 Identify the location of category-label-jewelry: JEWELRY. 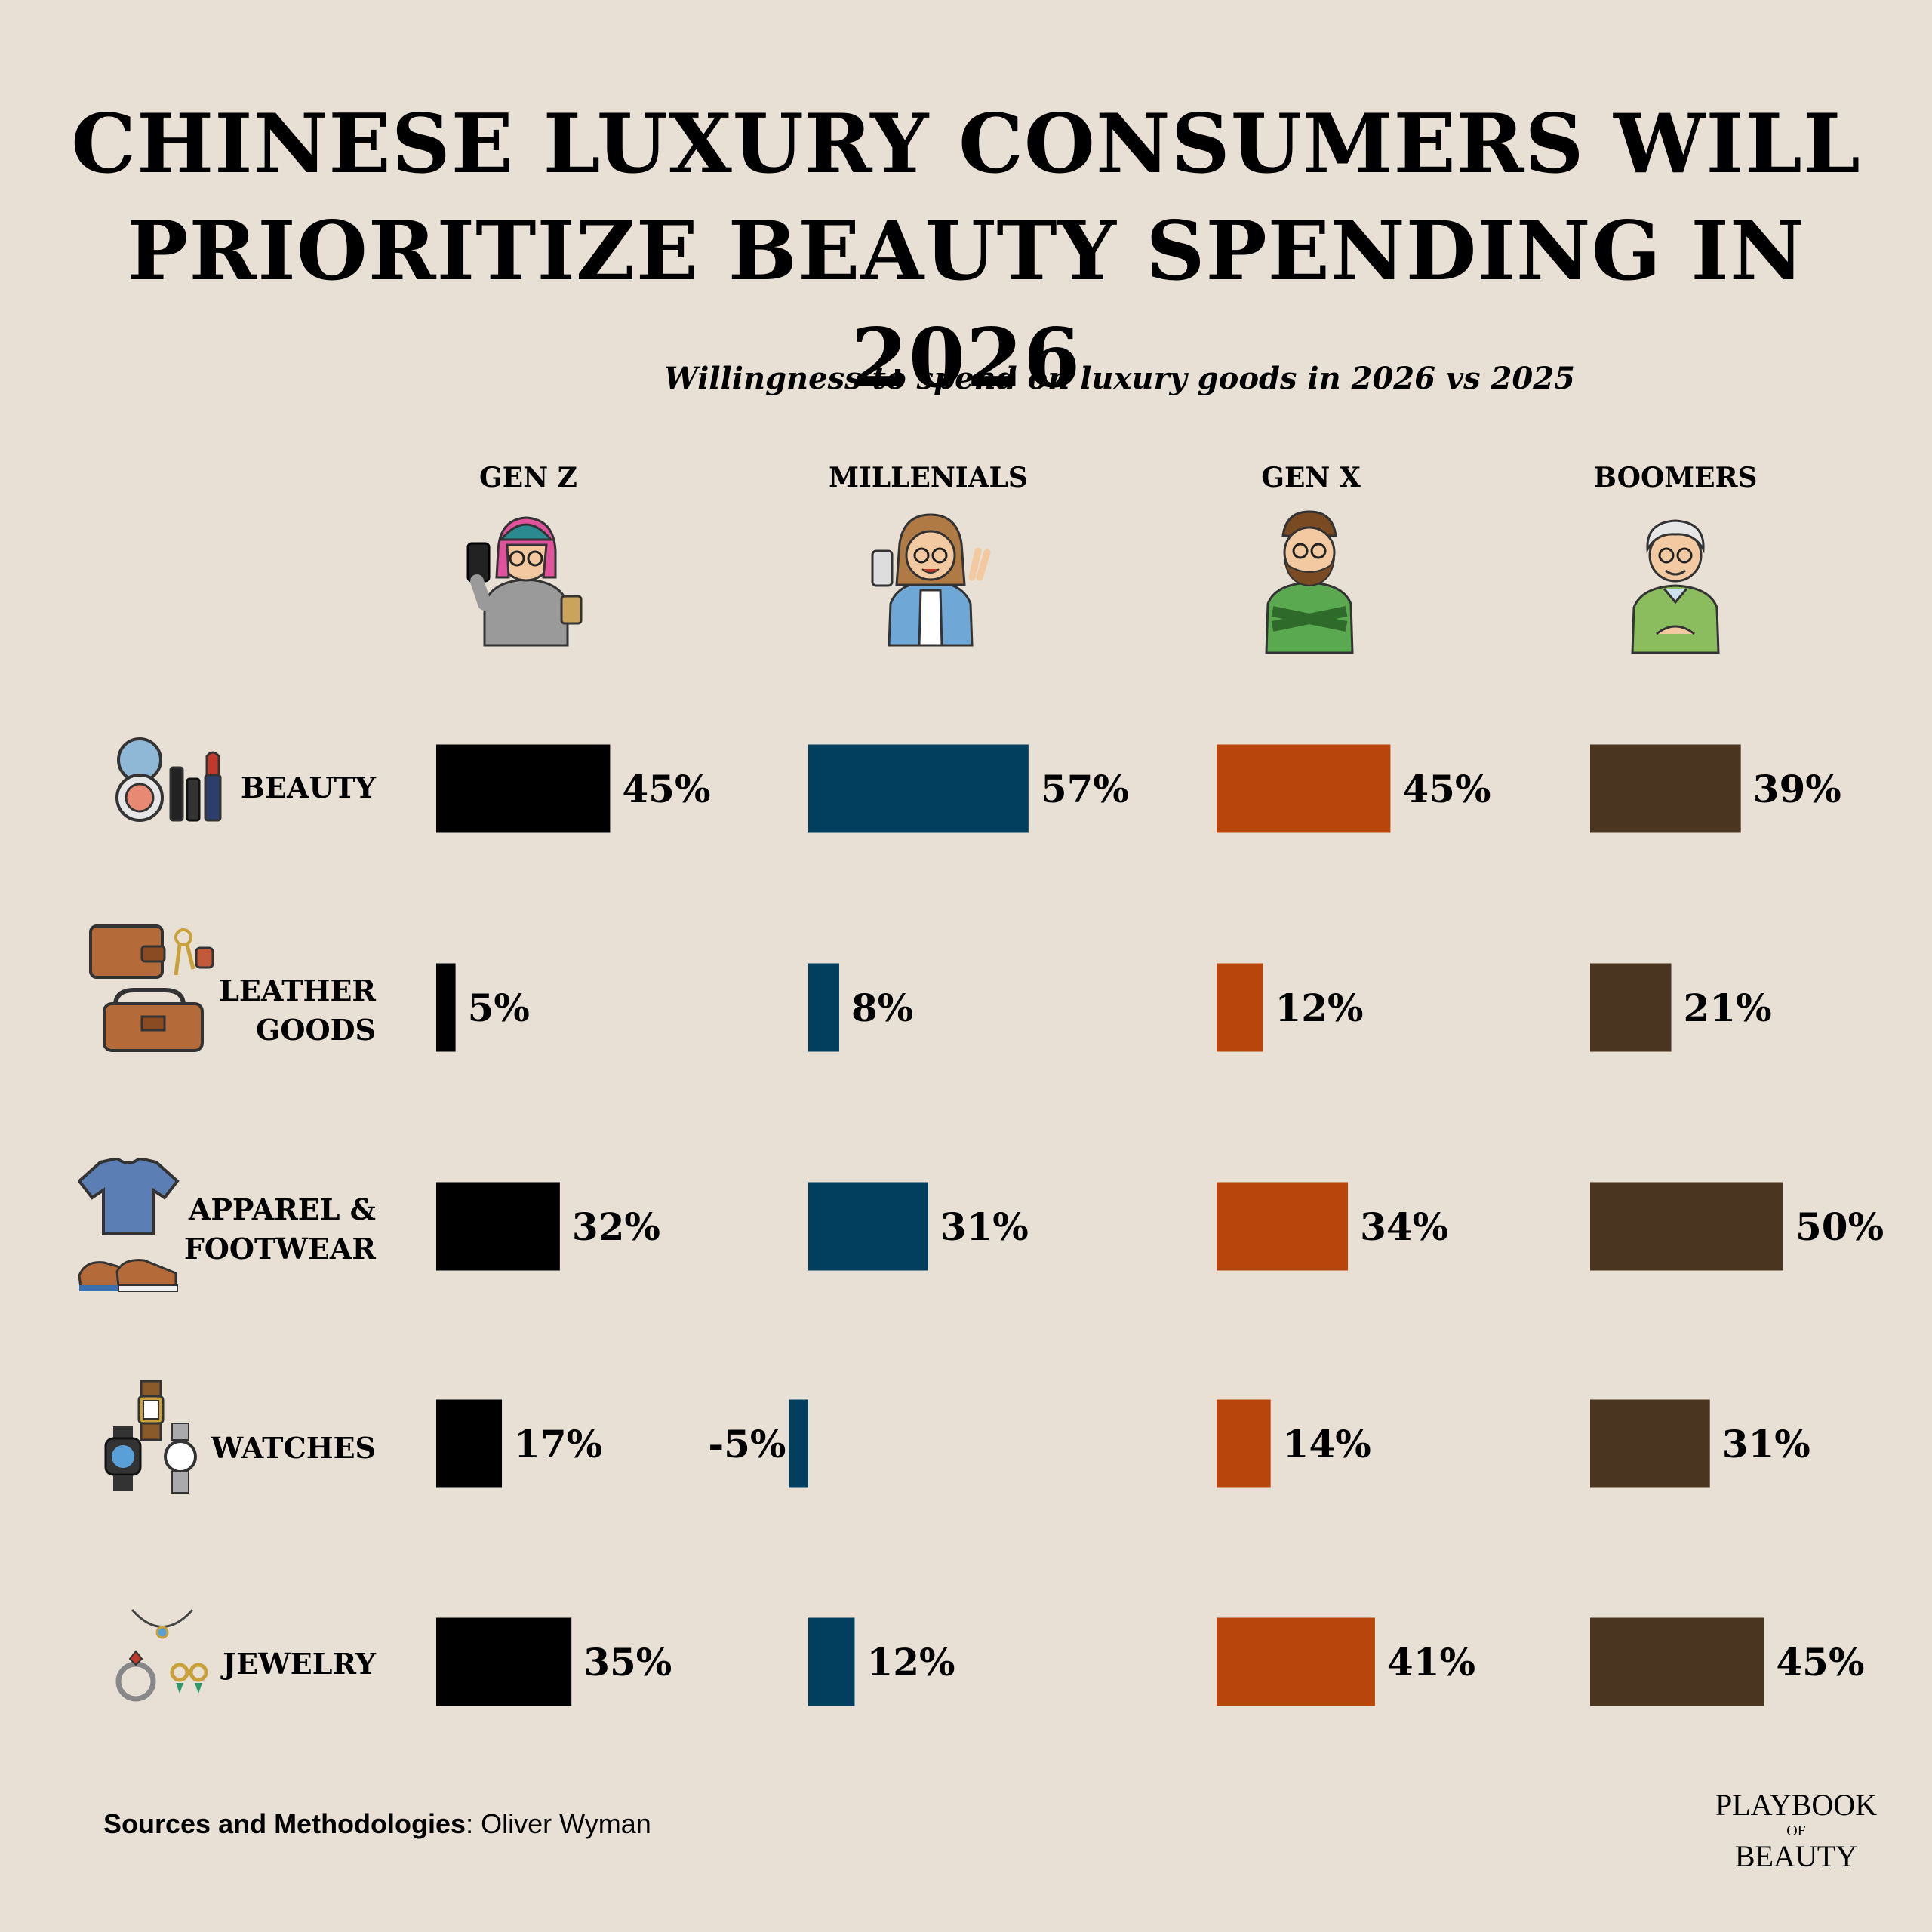
(299, 1664).